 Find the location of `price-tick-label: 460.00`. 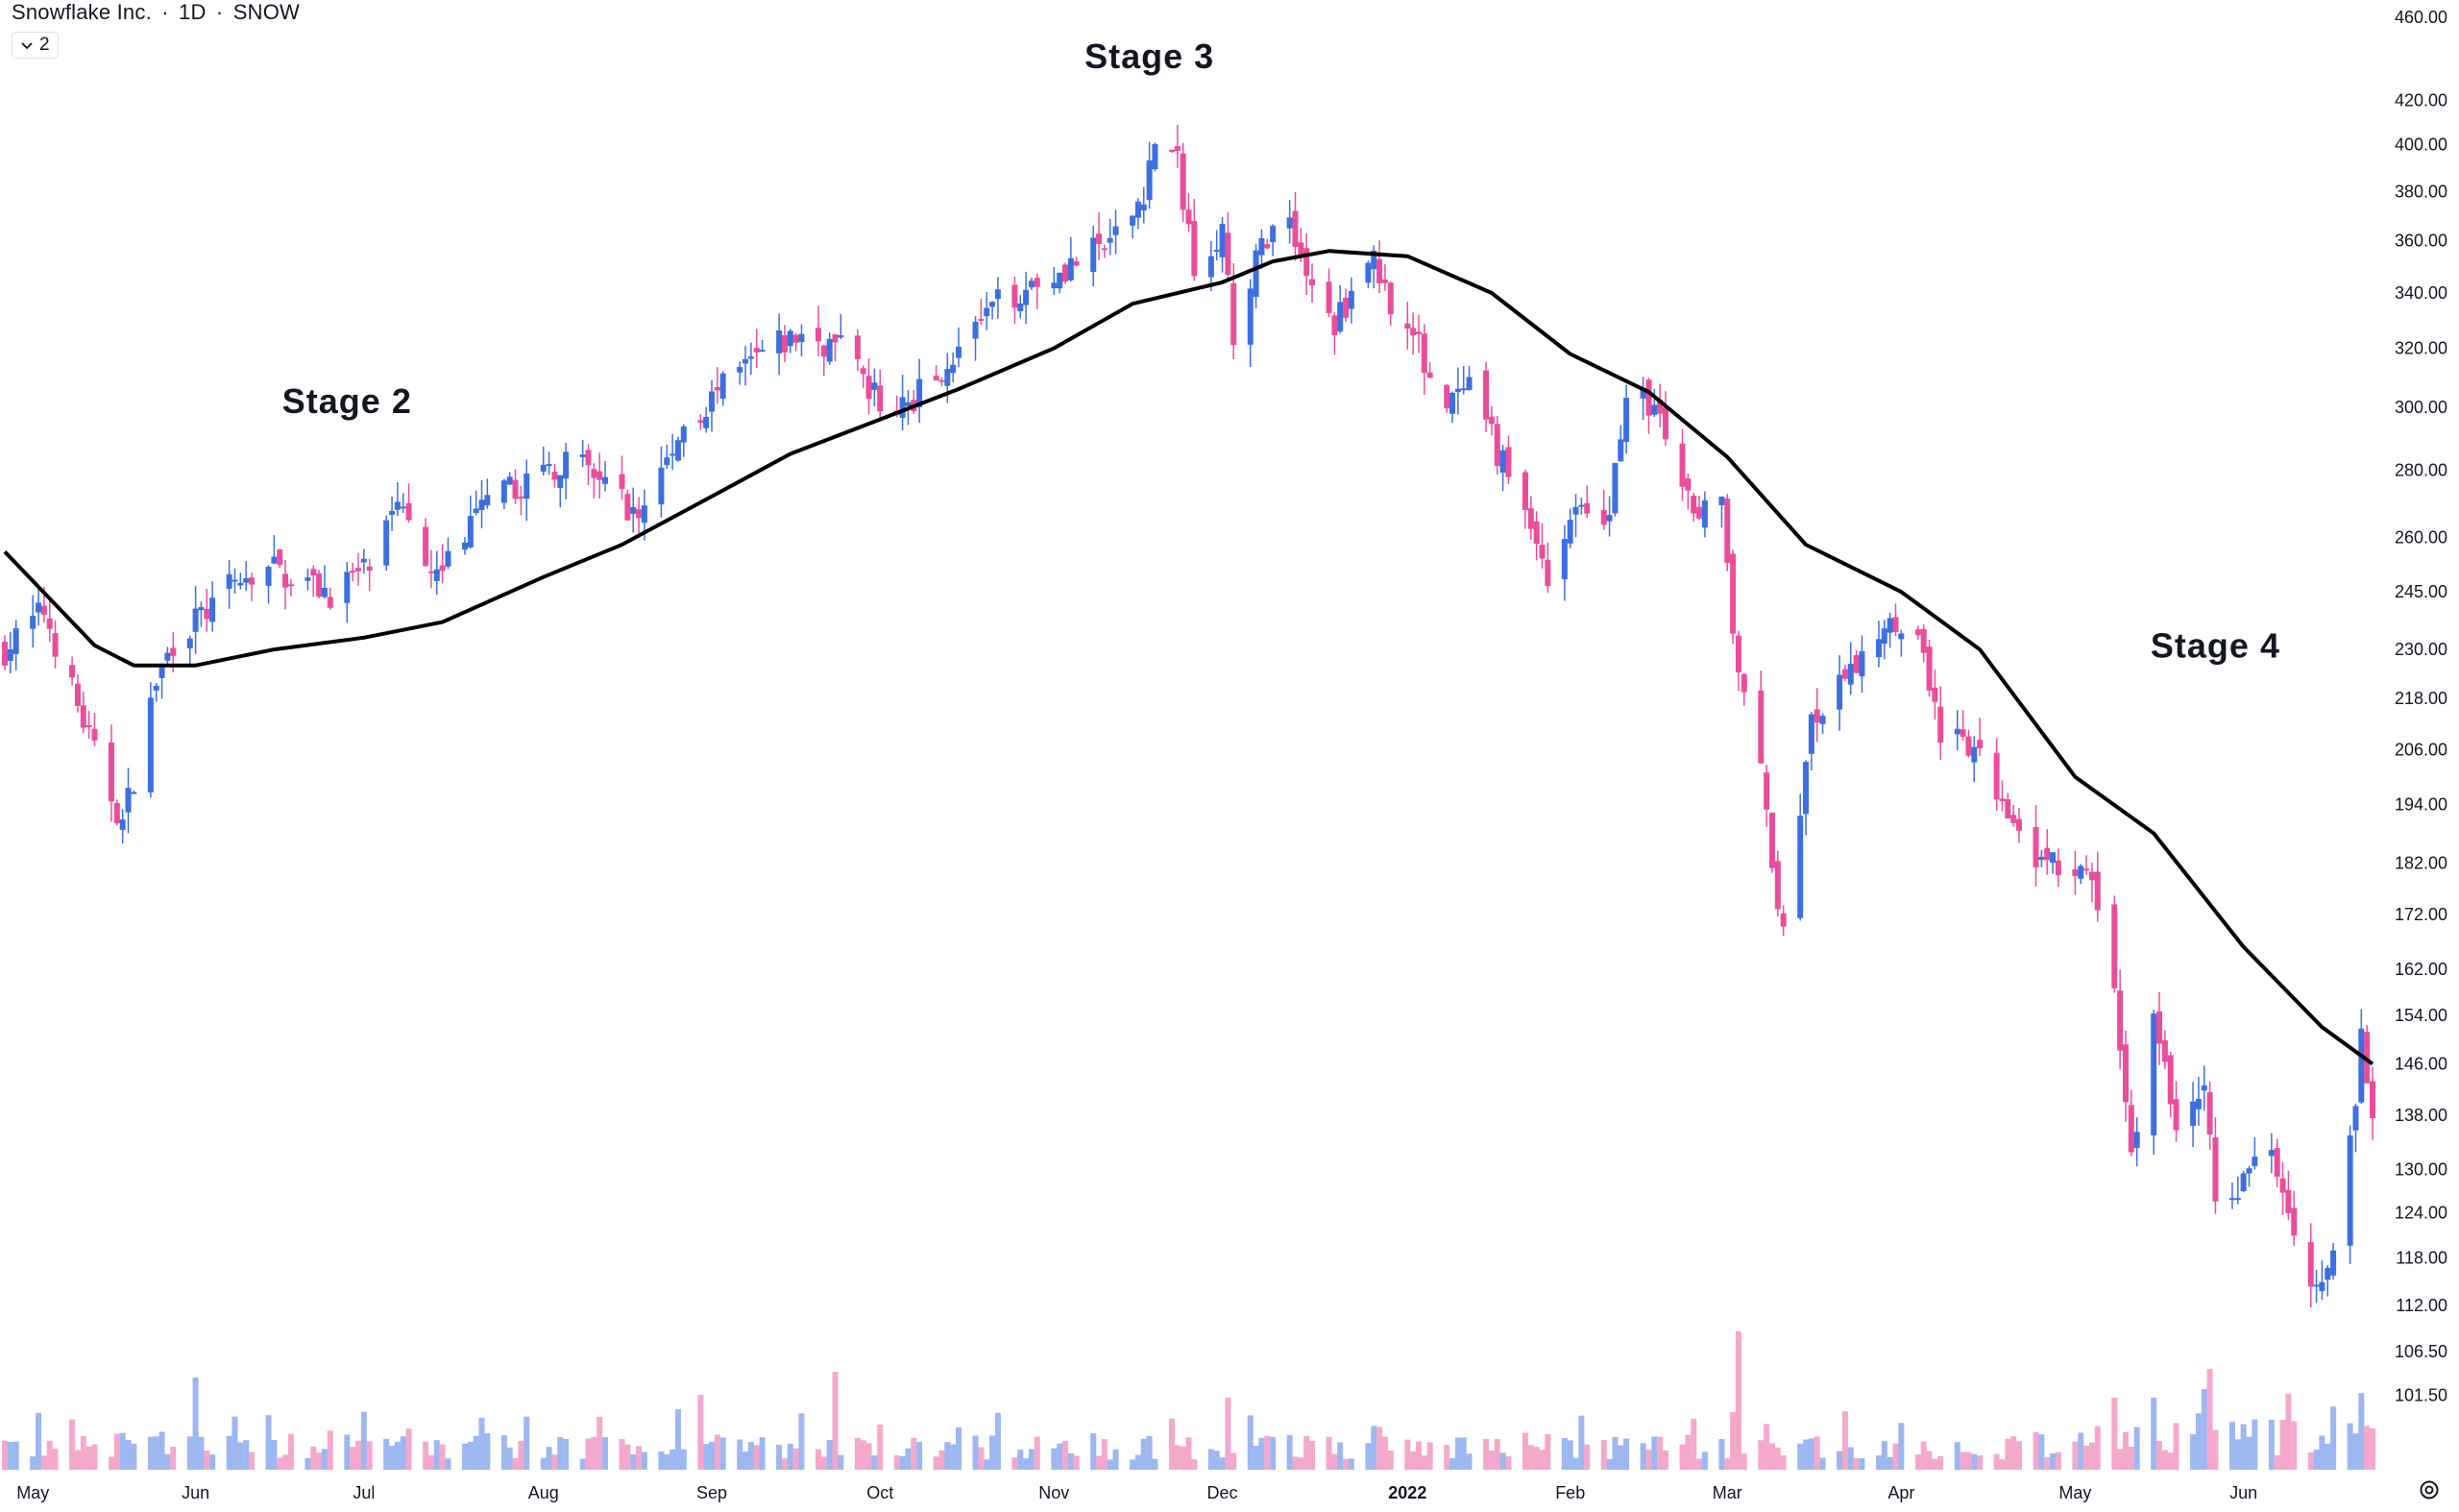

price-tick-label: 460.00 is located at coordinates (2421, 17).